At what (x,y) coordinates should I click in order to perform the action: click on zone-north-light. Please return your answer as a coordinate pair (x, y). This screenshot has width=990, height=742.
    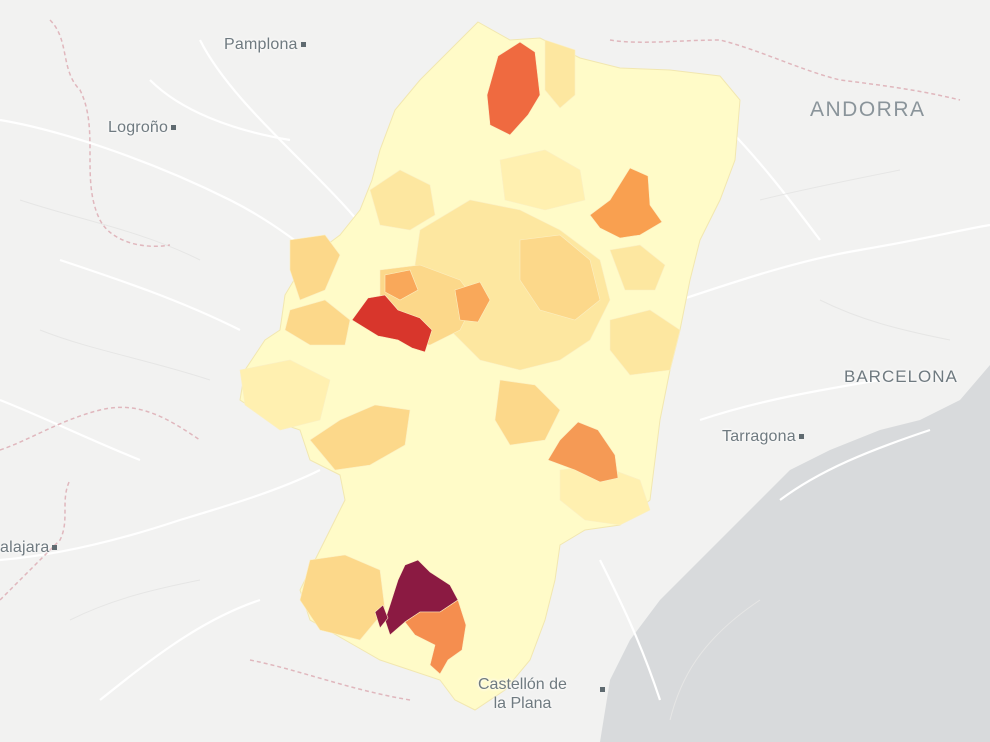
    Looking at the image, I should click on (560, 74).